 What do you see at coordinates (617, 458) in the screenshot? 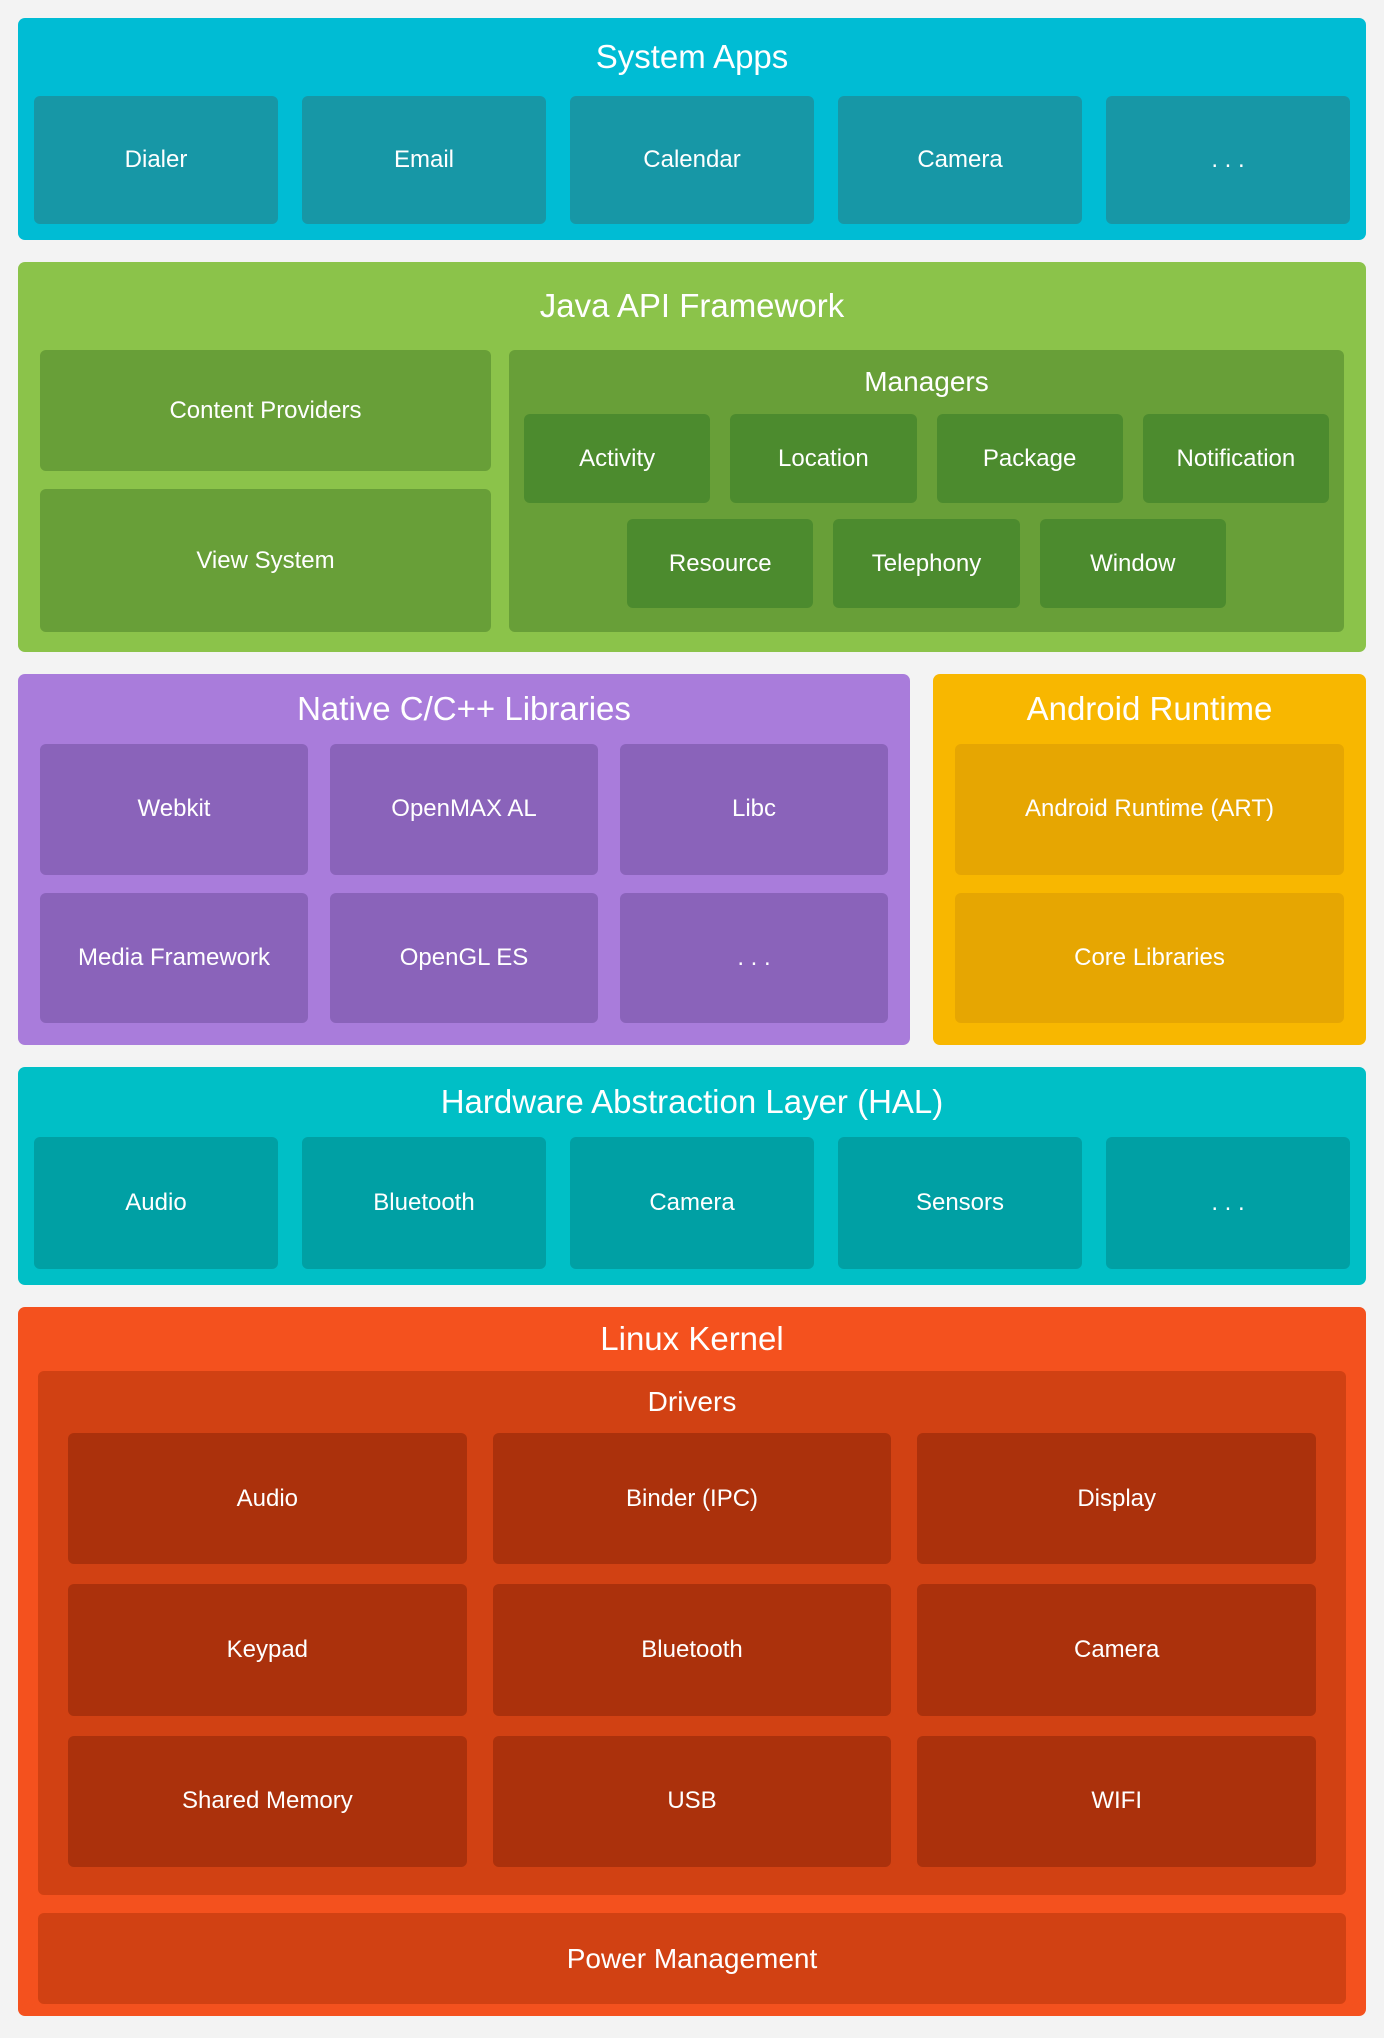
I see `manager-box: Activity` at bounding box center [617, 458].